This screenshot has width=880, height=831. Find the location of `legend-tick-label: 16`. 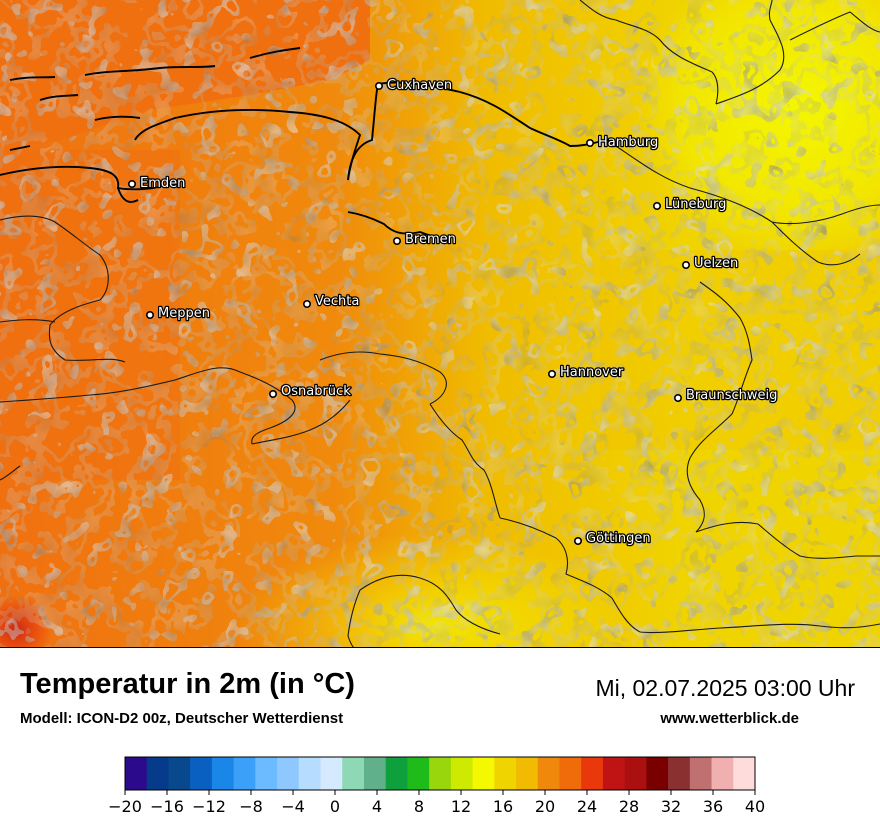

legend-tick-label: 16 is located at coordinates (503, 806).